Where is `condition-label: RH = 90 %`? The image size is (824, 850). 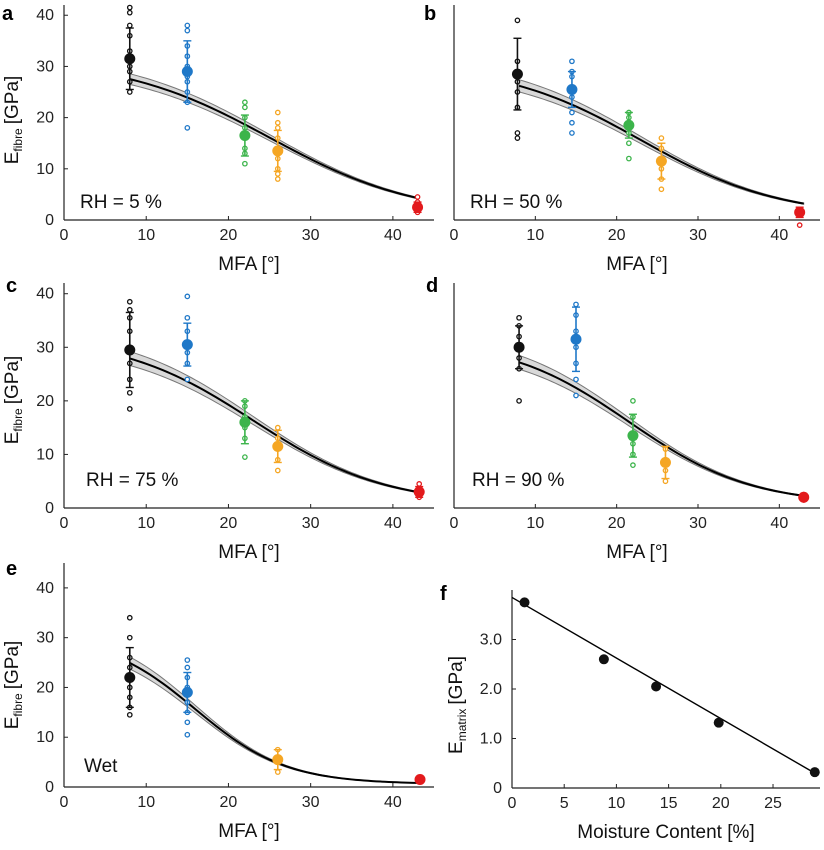 condition-label: RH = 90 % is located at coordinates (518, 480).